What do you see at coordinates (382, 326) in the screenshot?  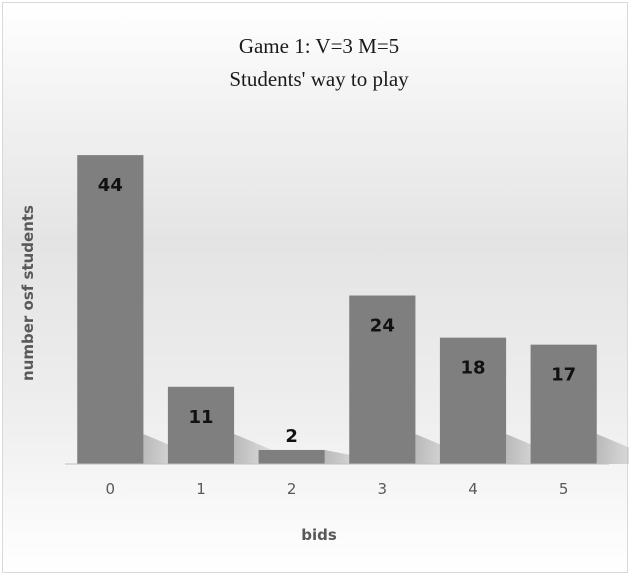 I see `data-label: 24` at bounding box center [382, 326].